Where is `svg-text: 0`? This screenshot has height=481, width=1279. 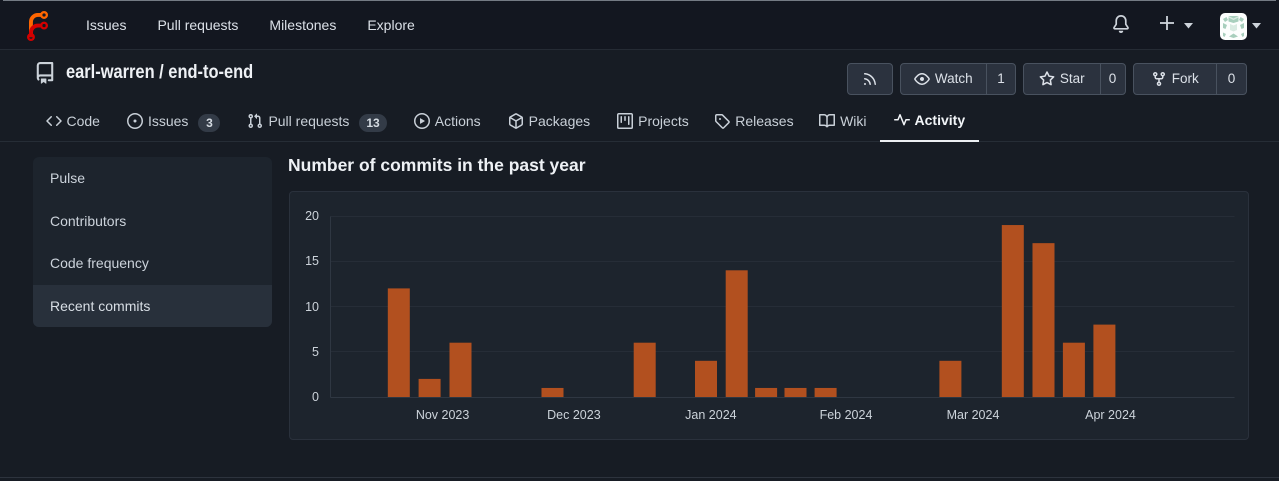
svg-text: 0 is located at coordinates (315, 397).